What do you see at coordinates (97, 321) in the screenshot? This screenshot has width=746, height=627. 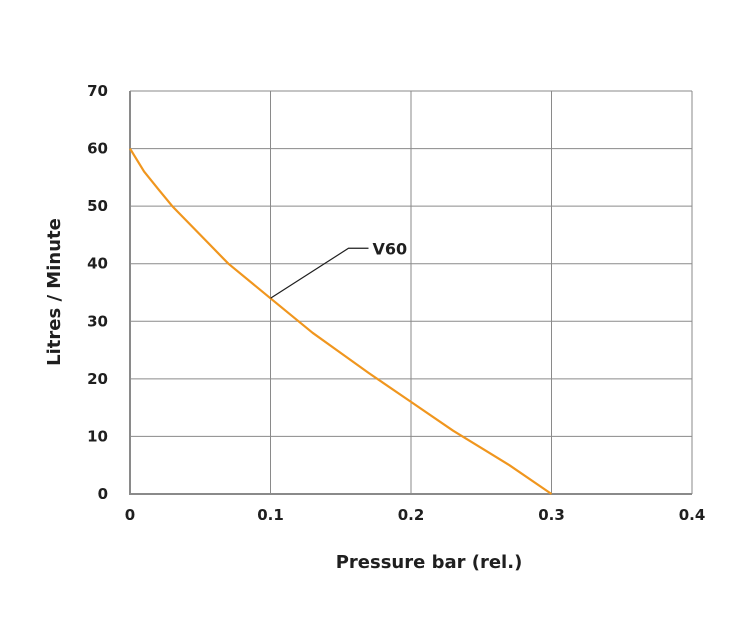 I see `y-tick-label: 30` at bounding box center [97, 321].